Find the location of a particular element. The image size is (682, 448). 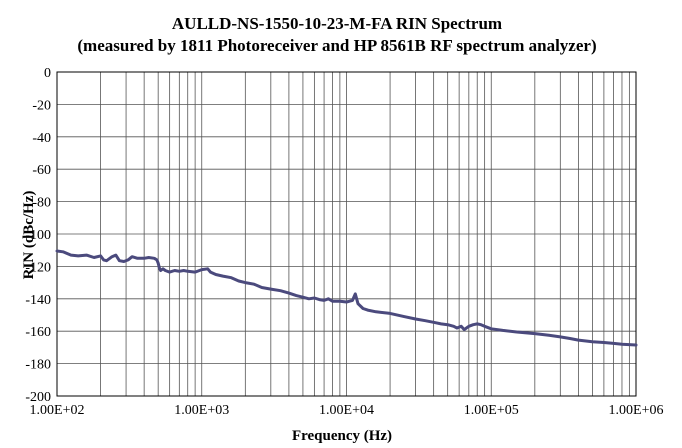

y-tick-label: -140 is located at coordinates (38, 300).